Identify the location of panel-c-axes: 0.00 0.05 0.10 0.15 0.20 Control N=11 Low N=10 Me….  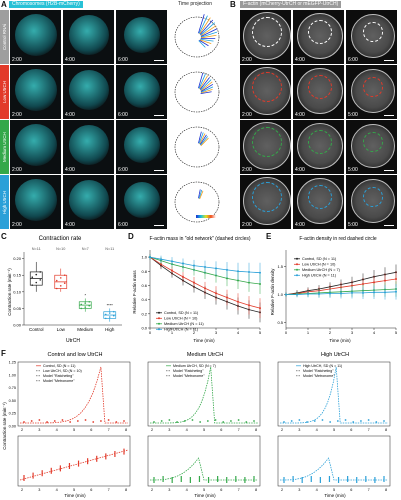
(67, 289).